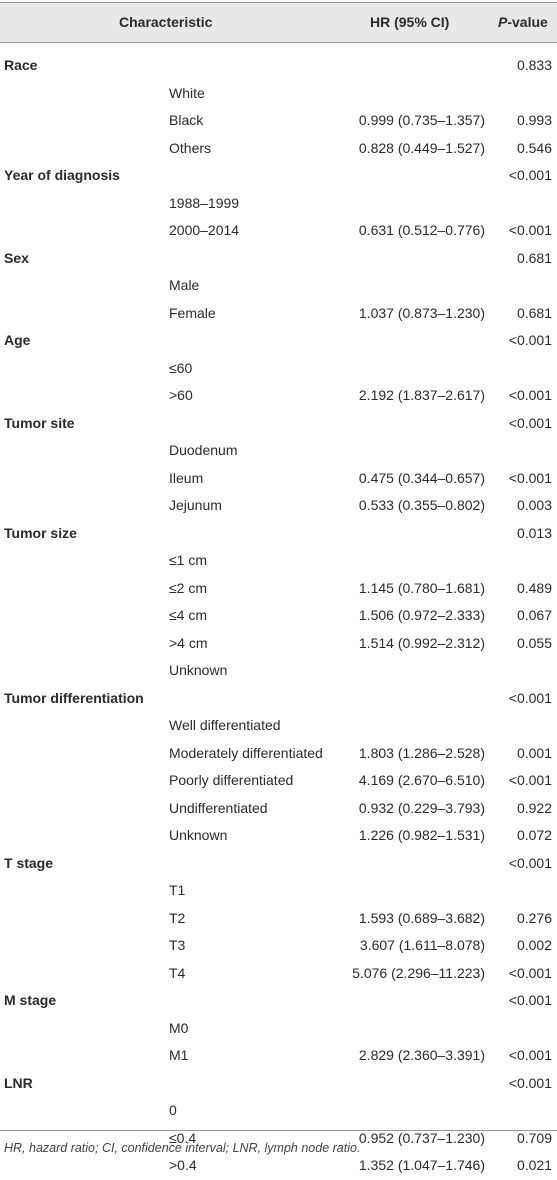  What do you see at coordinates (246, 752) in the screenshot?
I see `category-label: Moderately differentiated` at bounding box center [246, 752].